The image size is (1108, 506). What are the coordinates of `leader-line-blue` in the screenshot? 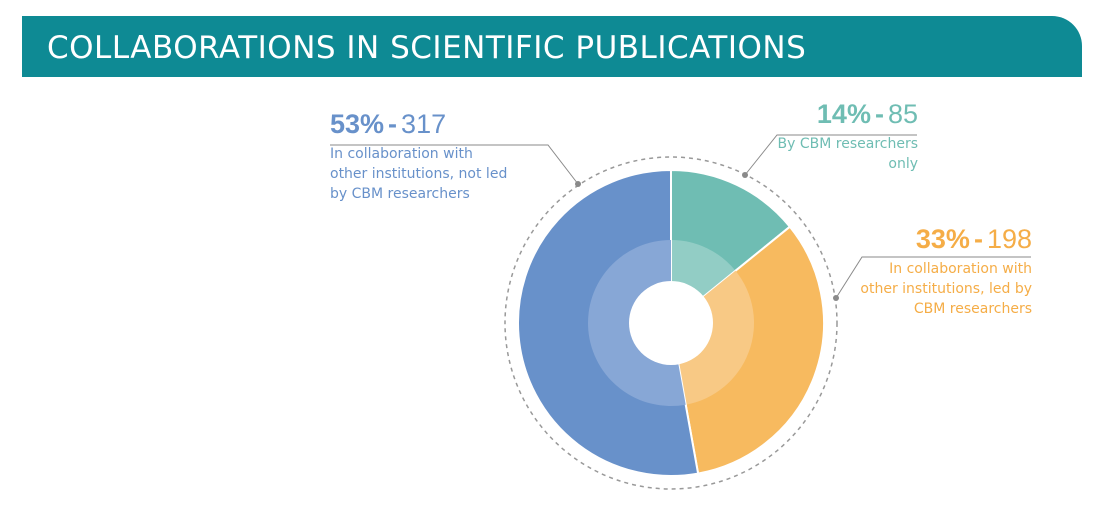 It's located at (454, 164).